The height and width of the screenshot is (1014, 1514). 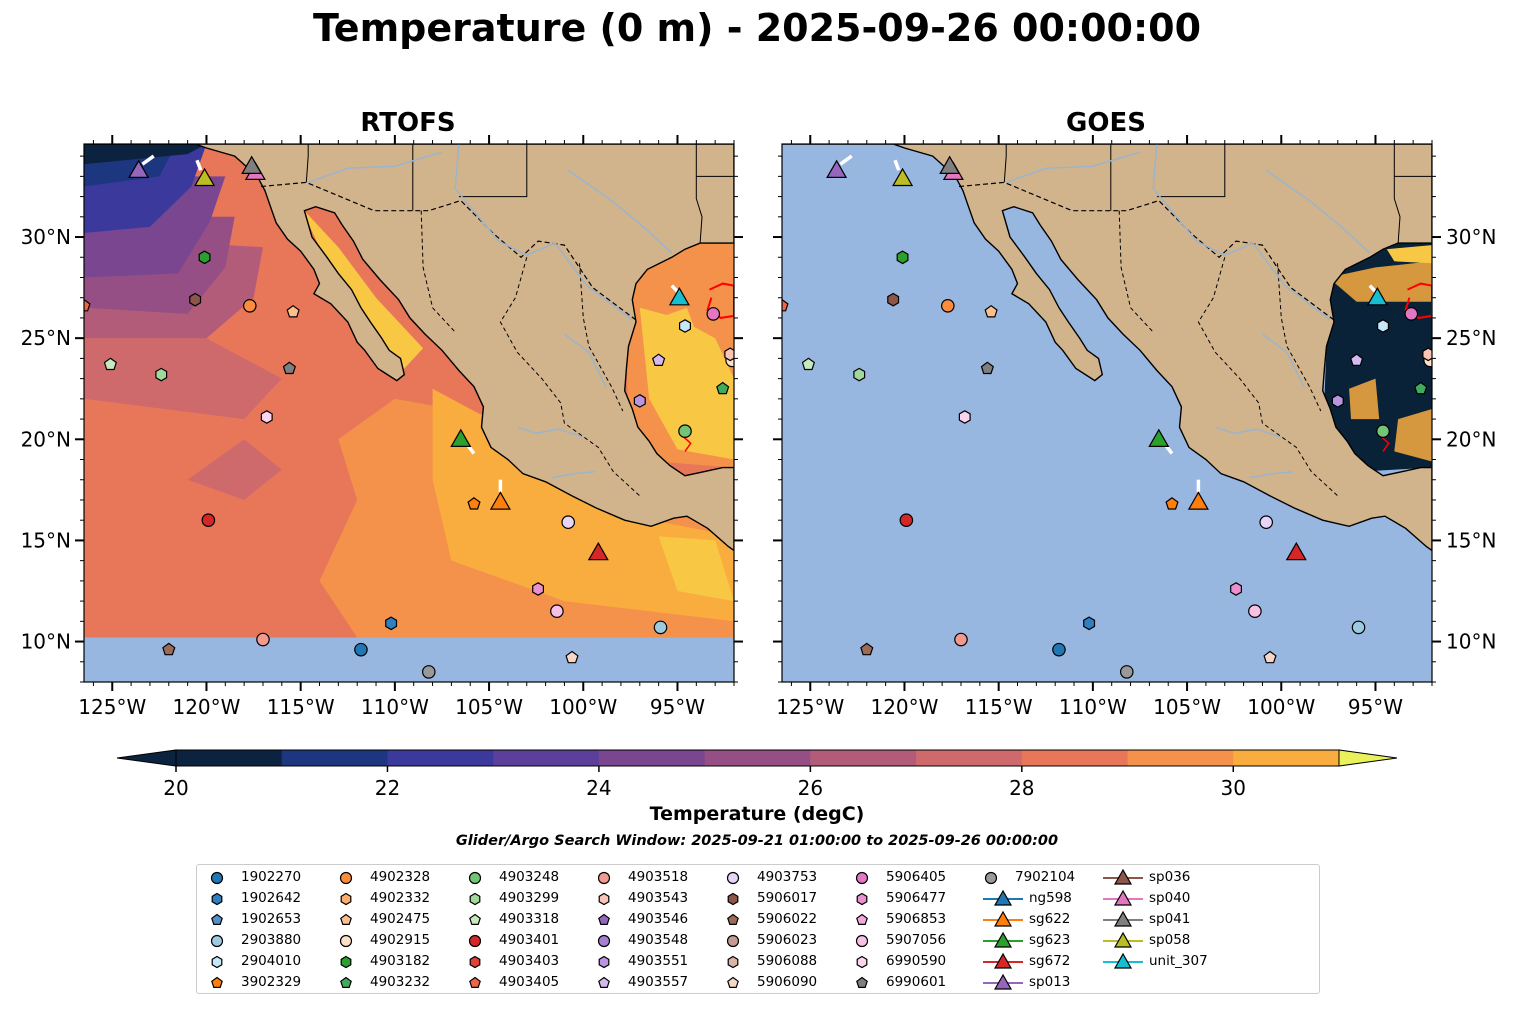 I want to click on legend-item: 4903403, so click(x=527, y=961).